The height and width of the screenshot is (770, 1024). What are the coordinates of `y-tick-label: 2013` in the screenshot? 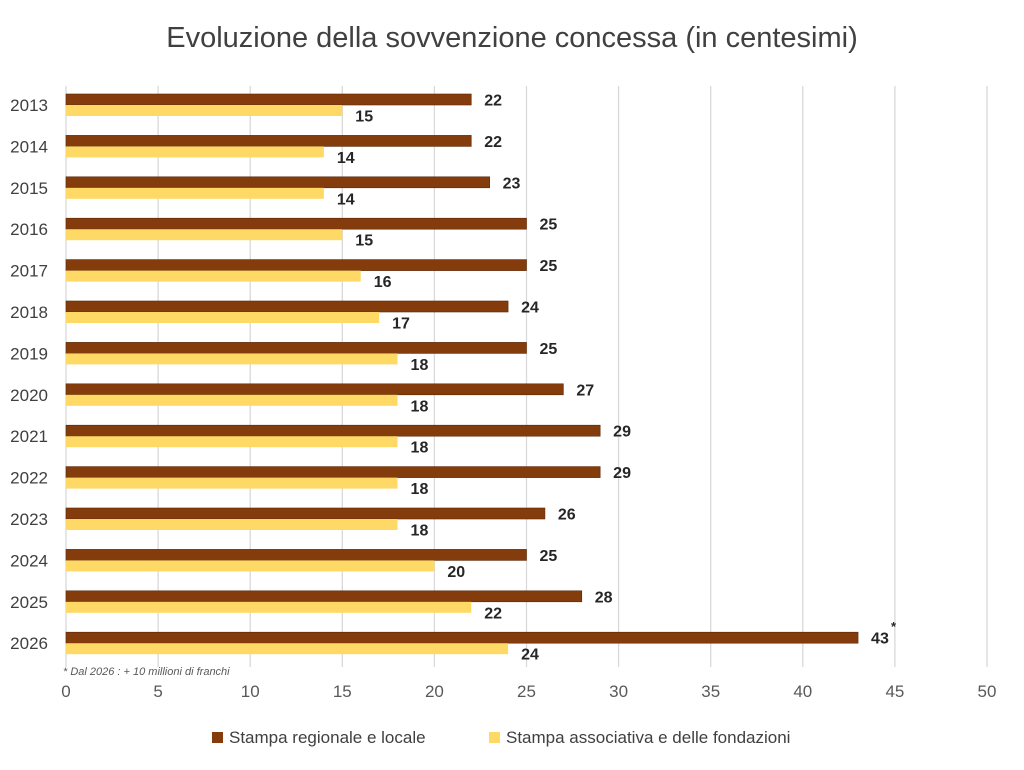 It's located at (29, 105).